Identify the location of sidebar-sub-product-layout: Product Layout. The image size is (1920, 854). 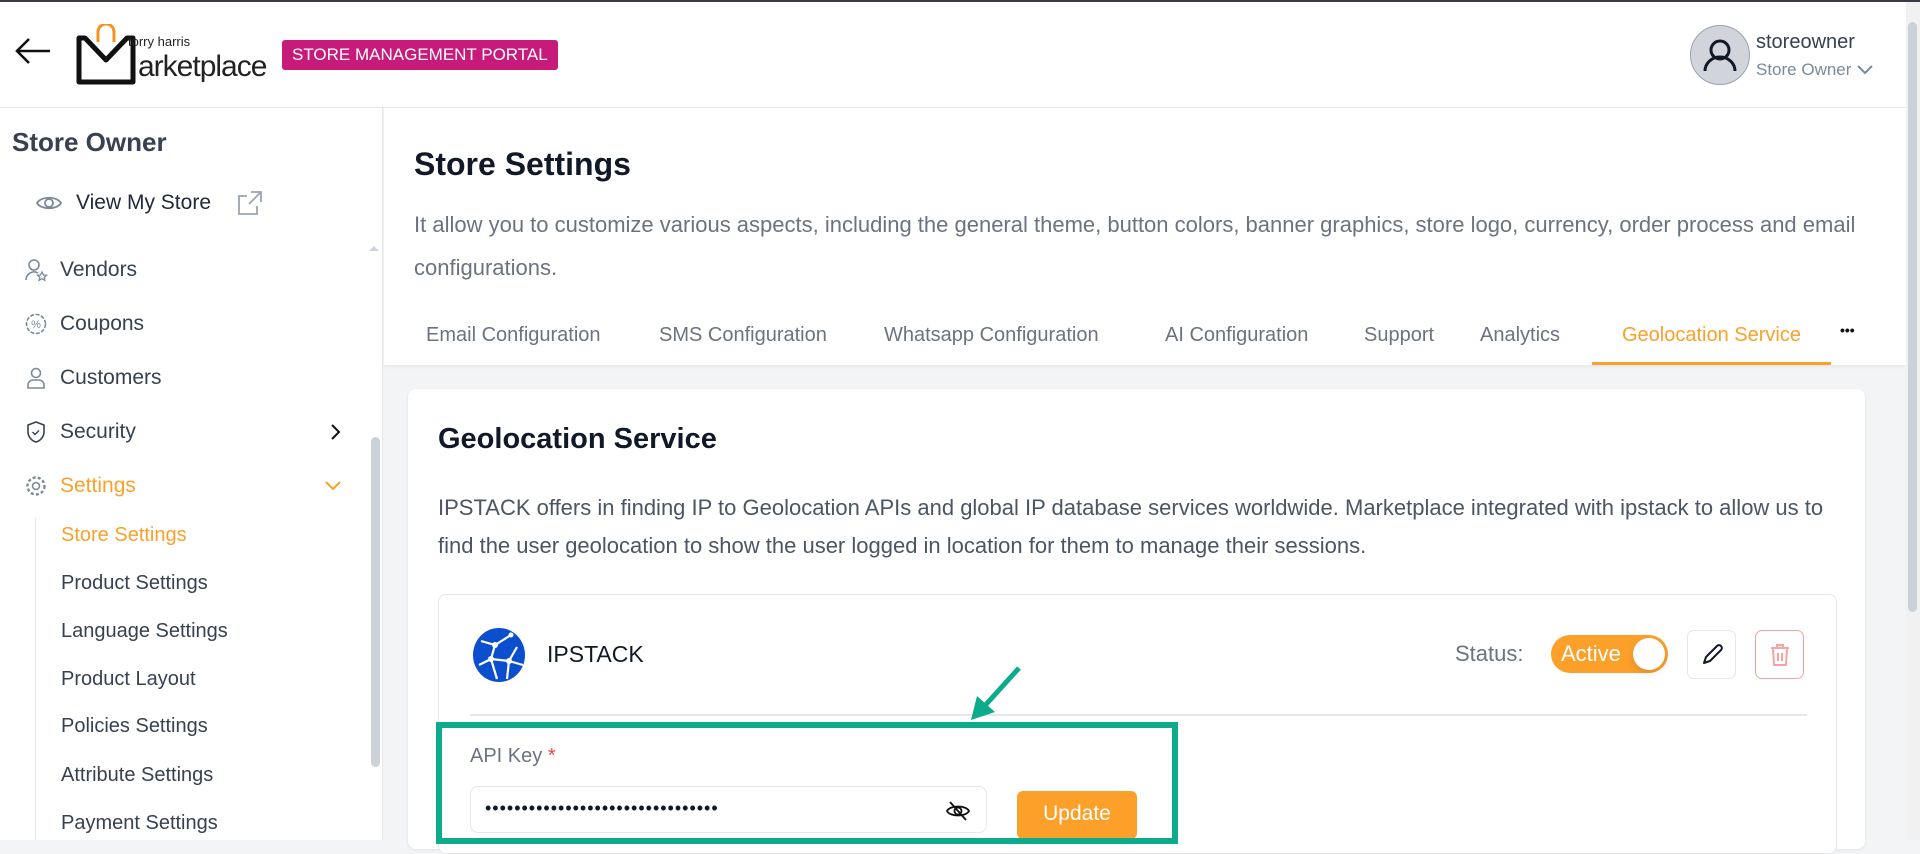
(128, 679).